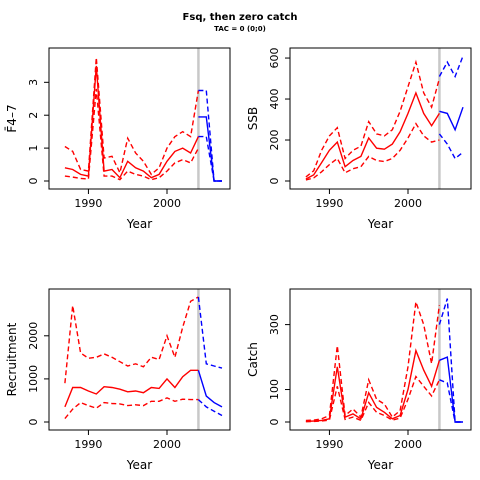 Image resolution: width=480 pixels, height=480 pixels. What do you see at coordinates (12, 359) in the screenshot?
I see `y-axis-label: Recruitment` at bounding box center [12, 359].